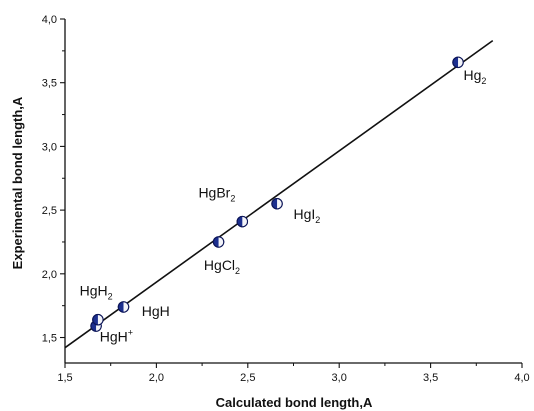 The width and height of the screenshot is (534, 411). What do you see at coordinates (294, 402) in the screenshot?
I see `x-axis-title: Calculated bond length,A` at bounding box center [294, 402].